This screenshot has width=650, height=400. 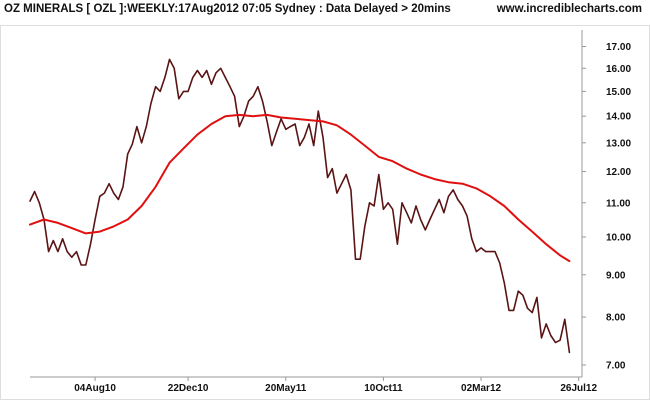 What do you see at coordinates (618, 92) in the screenshot?
I see `y-tick-label: 15.00` at bounding box center [618, 92].